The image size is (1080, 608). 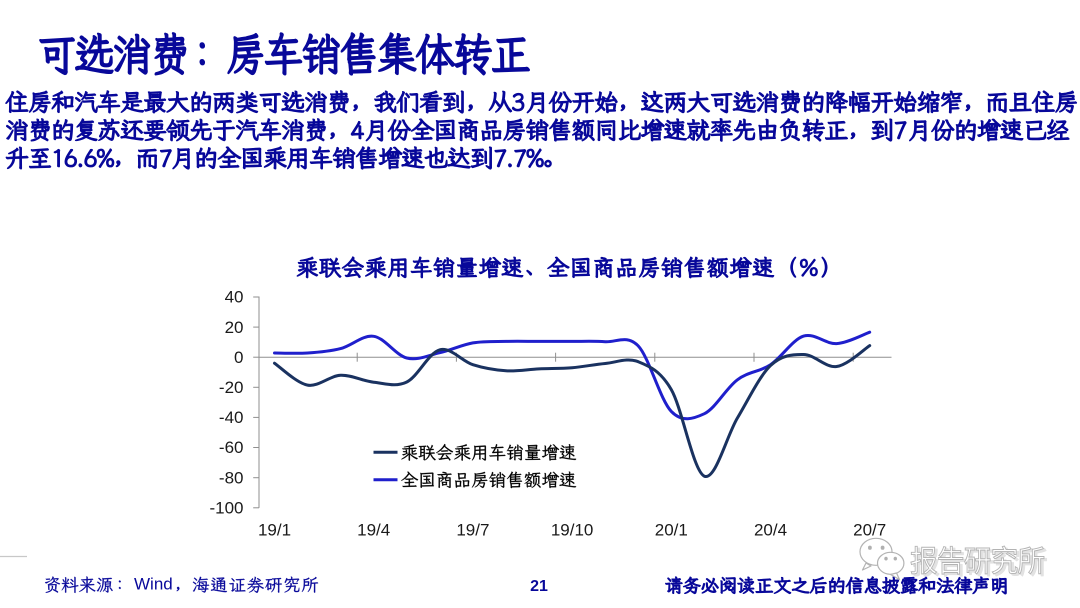 What do you see at coordinates (234, 297) in the screenshot?
I see `svg-text: 40` at bounding box center [234, 297].